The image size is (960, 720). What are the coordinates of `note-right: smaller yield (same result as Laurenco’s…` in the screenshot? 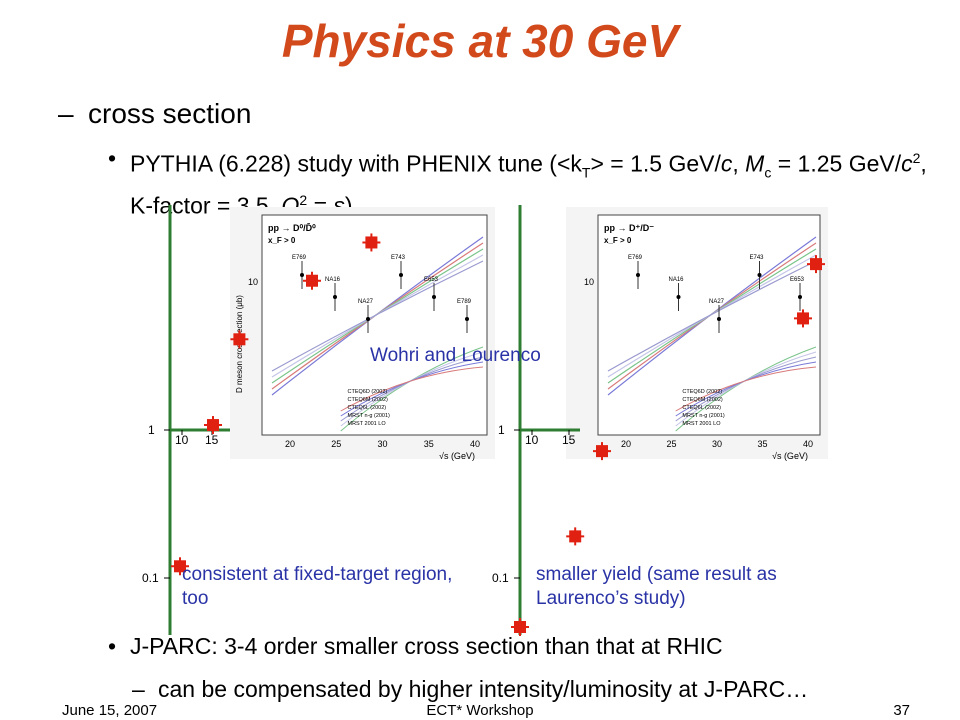 It's located at (656, 586).